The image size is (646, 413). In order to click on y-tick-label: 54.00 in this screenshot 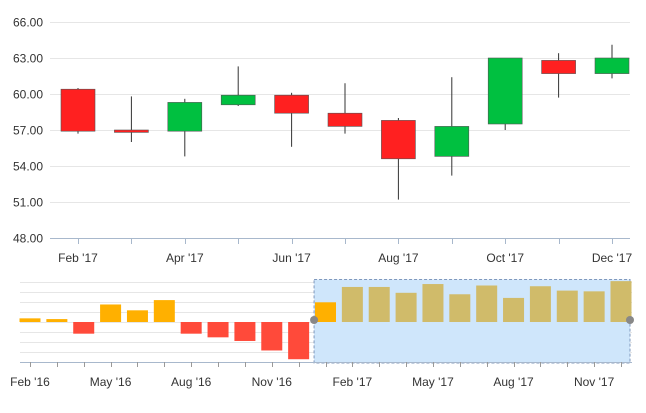, I will do `click(28, 167)`.